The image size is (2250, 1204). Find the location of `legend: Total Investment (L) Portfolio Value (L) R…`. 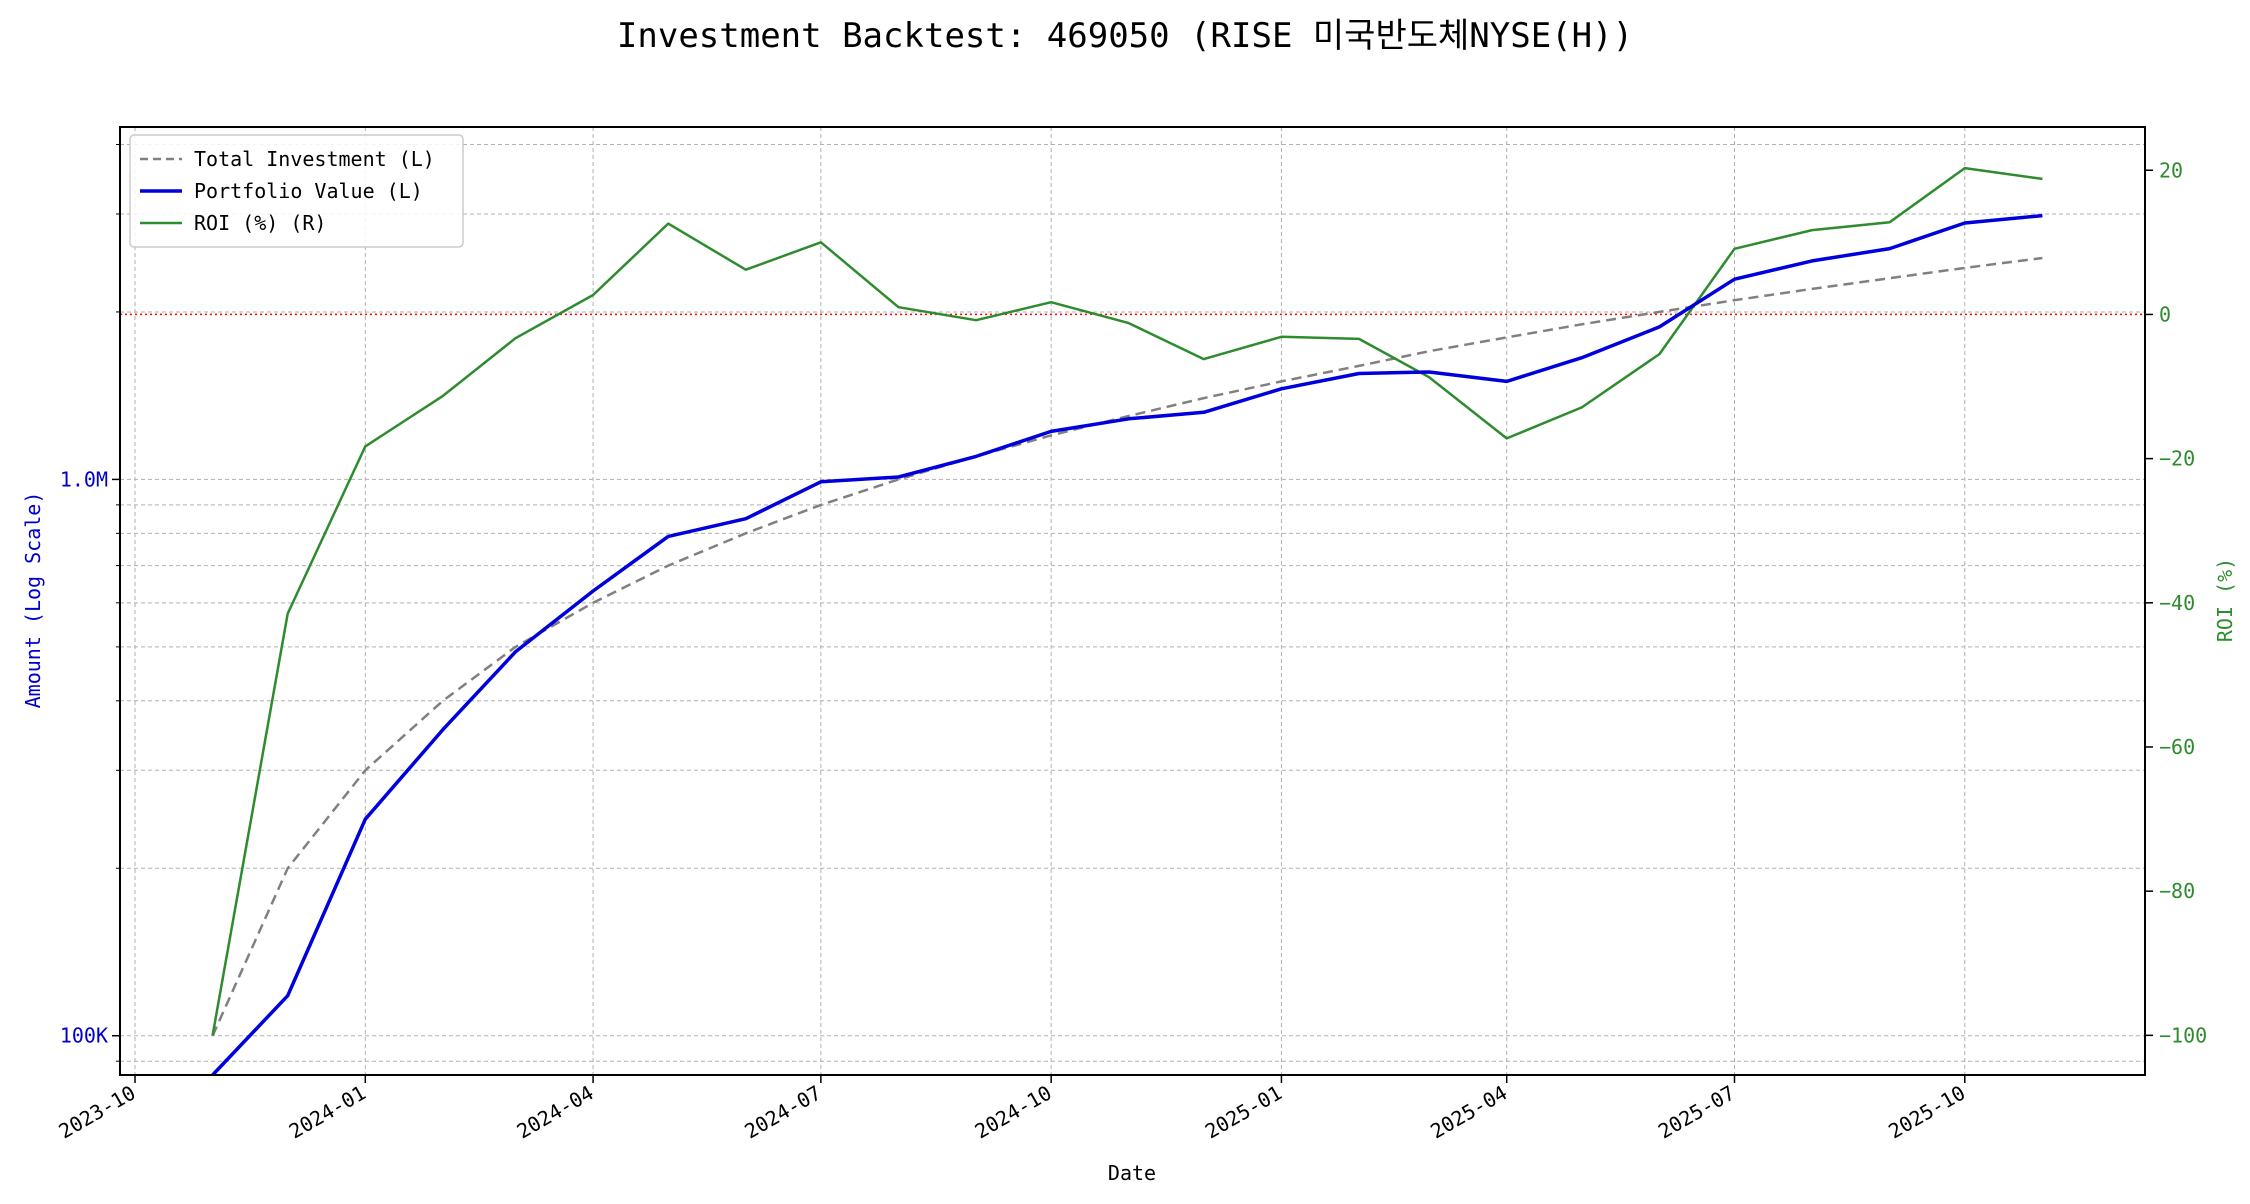

legend: Total Investment (L) Portfolio Value (L) R… is located at coordinates (296, 191).